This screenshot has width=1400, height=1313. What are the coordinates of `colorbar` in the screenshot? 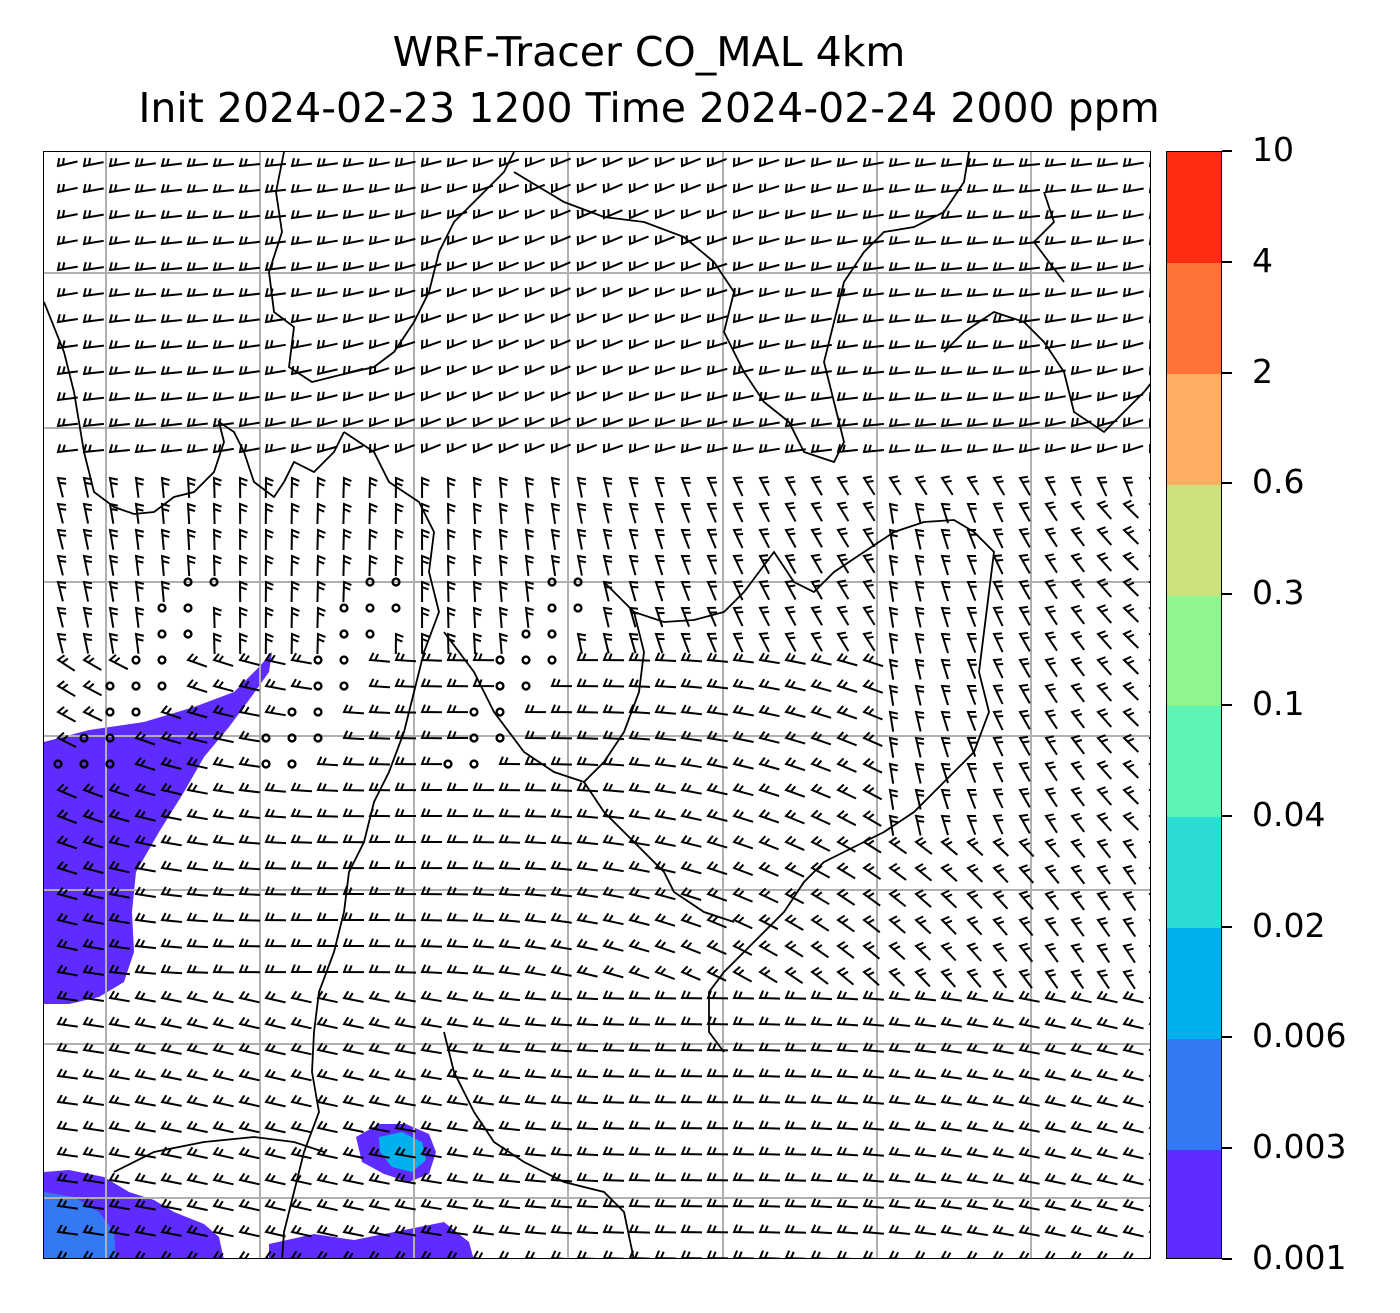 It's located at (1194, 705).